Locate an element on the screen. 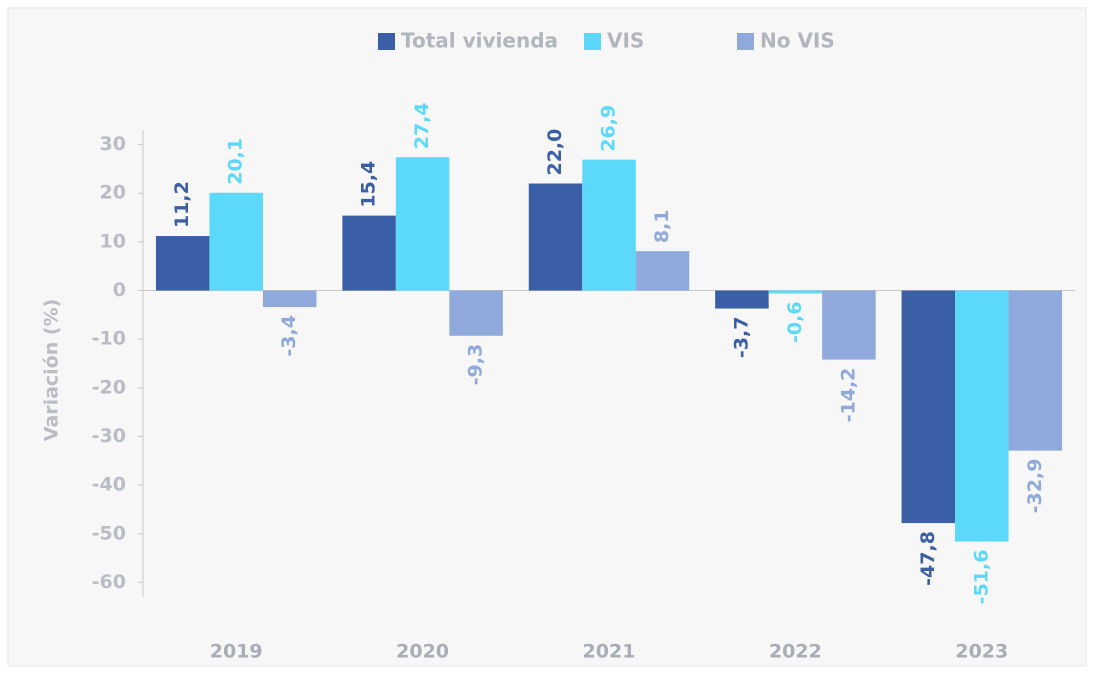 The height and width of the screenshot is (675, 1094). x-tick-label: 2021 is located at coordinates (609, 652).